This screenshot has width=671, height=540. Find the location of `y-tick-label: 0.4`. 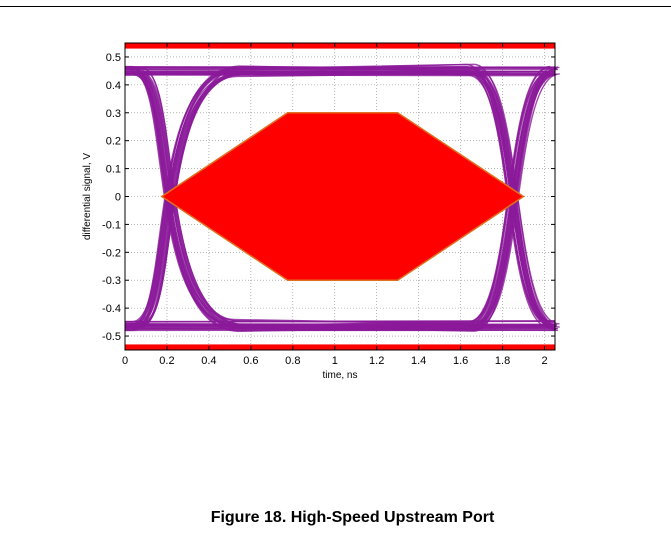

y-tick-label: 0.4 is located at coordinates (113, 86).